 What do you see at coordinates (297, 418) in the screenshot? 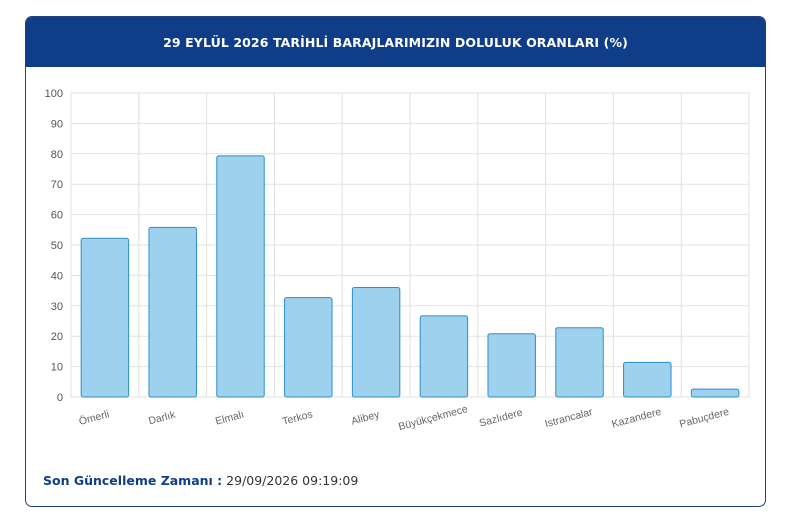
I see `x-tick-label: Terkos` at bounding box center [297, 418].